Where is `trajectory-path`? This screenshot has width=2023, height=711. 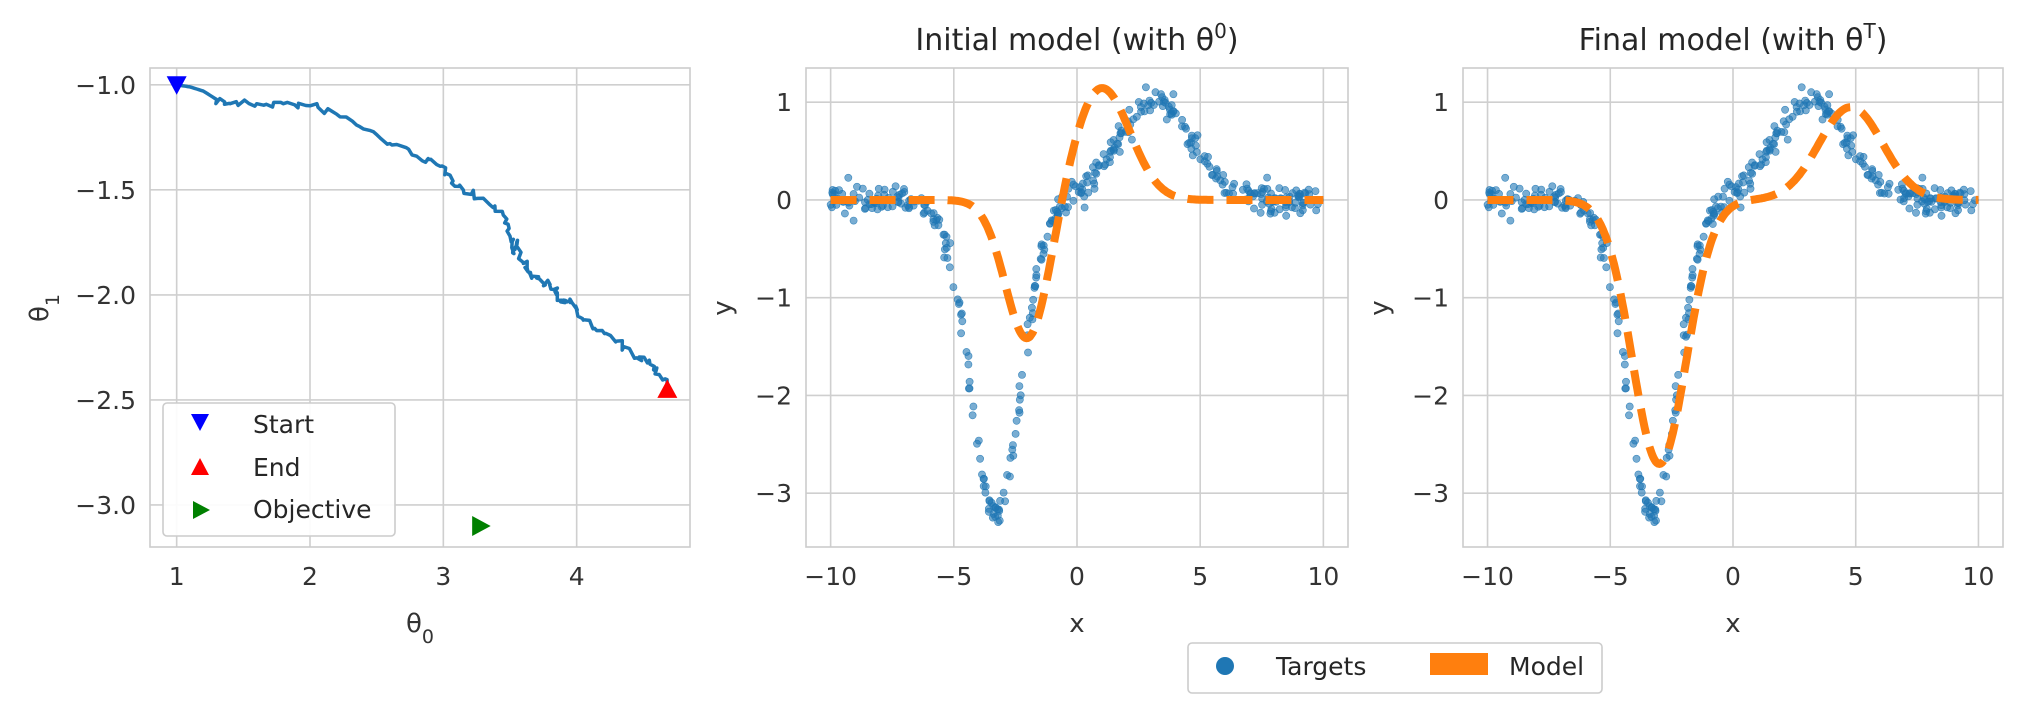 trajectory-path is located at coordinates (423, 235).